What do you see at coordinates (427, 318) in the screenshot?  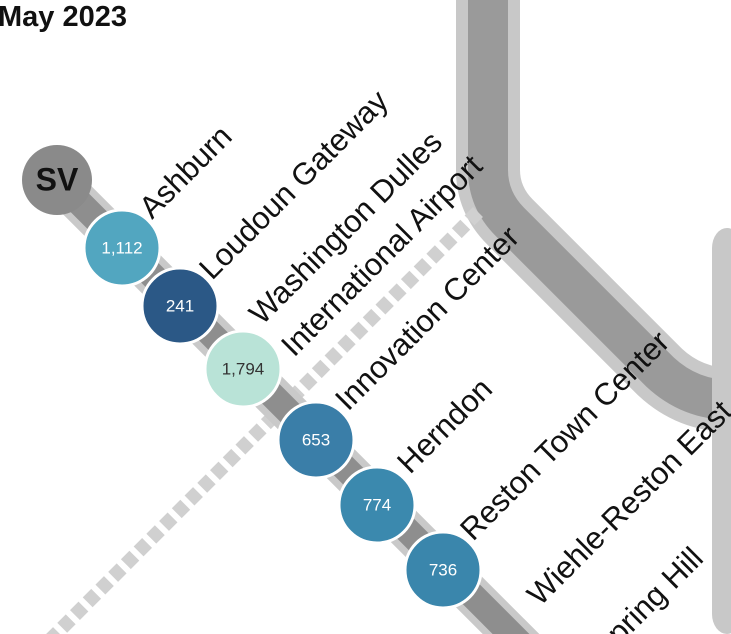 I see `station-label: Innovation Center` at bounding box center [427, 318].